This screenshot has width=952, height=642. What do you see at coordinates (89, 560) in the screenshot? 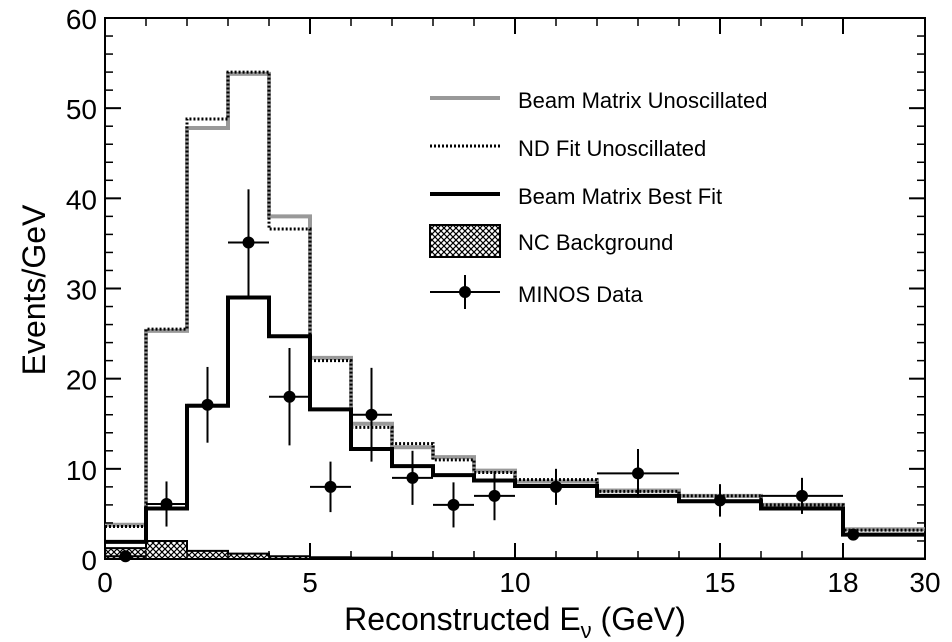
I see `y-tick-label: 0` at bounding box center [89, 560].